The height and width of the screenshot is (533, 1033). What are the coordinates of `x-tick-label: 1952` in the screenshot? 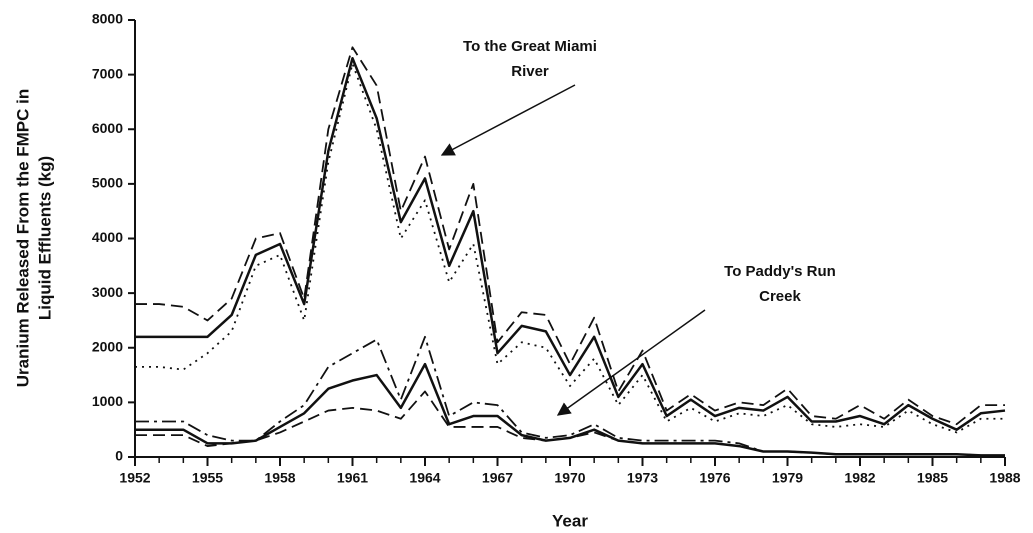 It's located at (134, 478).